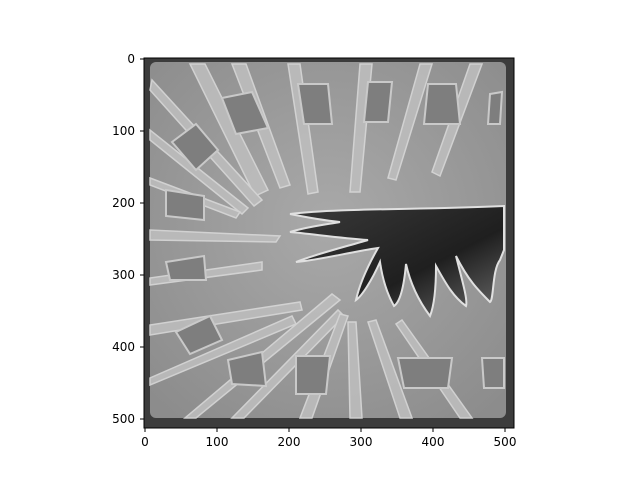 The width and height of the screenshot is (640, 480). I want to click on y-tick-label: 200, so click(123, 203).